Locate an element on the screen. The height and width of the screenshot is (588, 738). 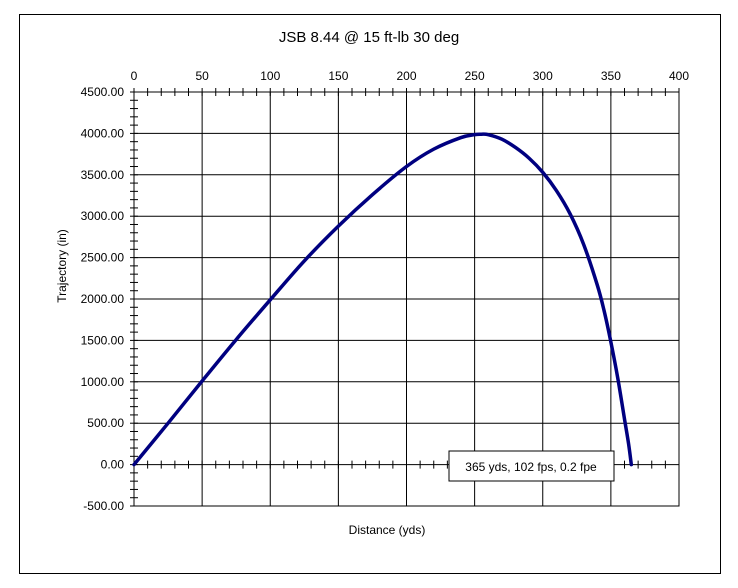
y-tick-label: 2000.00 is located at coordinates (103, 299).